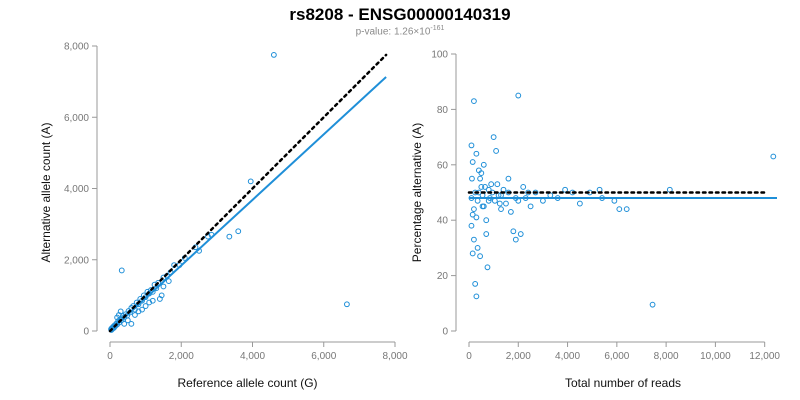 The width and height of the screenshot is (800, 400). I want to click on y-tick-label: 40, so click(443, 221).